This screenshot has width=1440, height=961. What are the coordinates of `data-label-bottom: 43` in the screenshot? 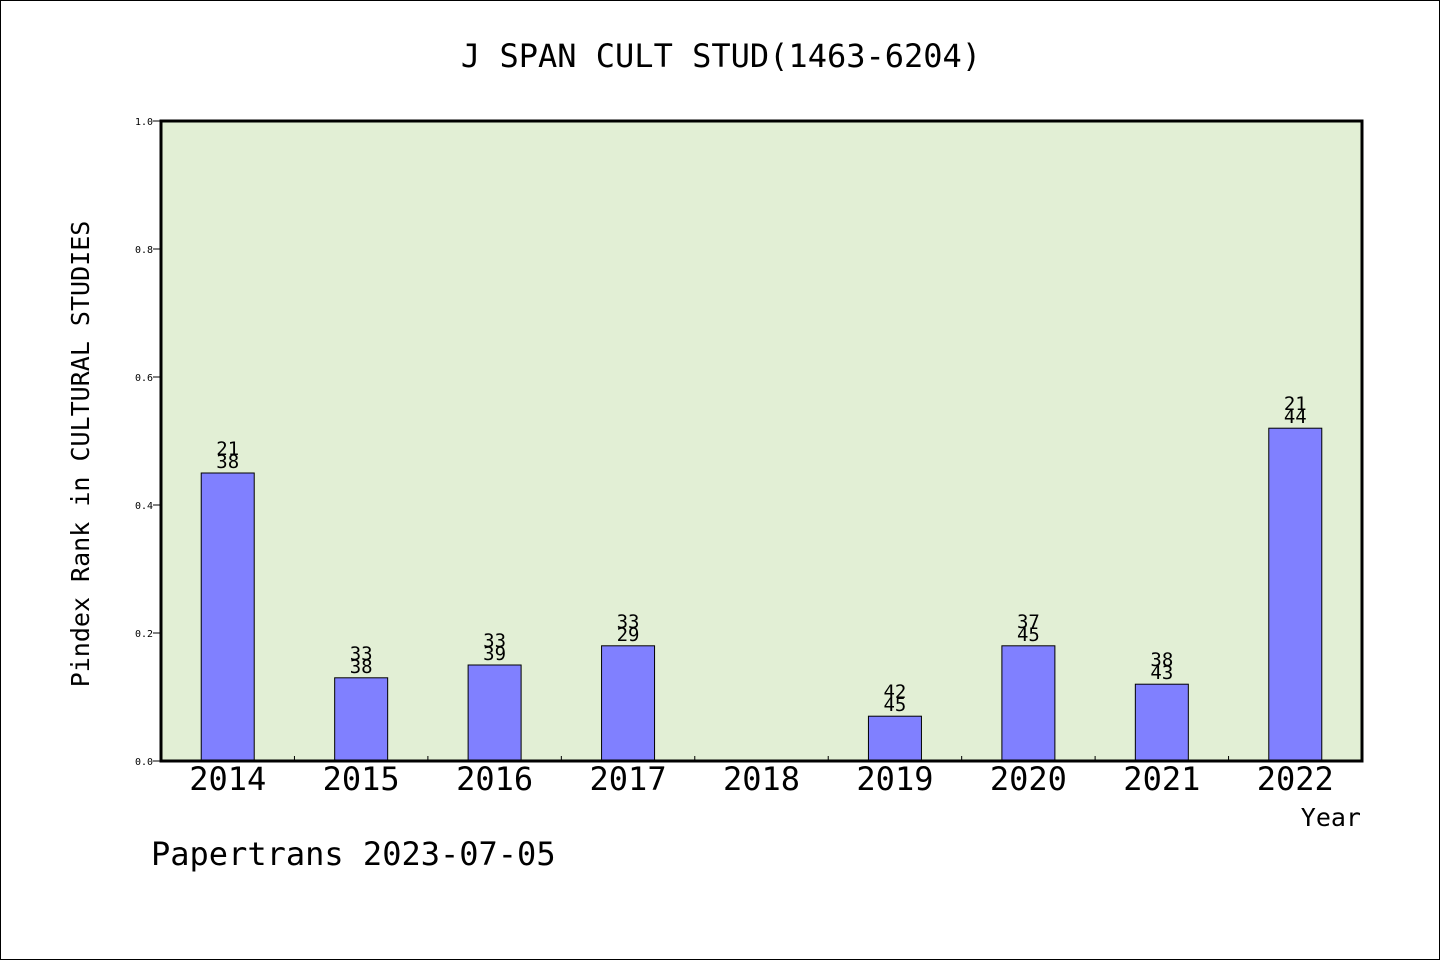 It's located at (1161, 673).